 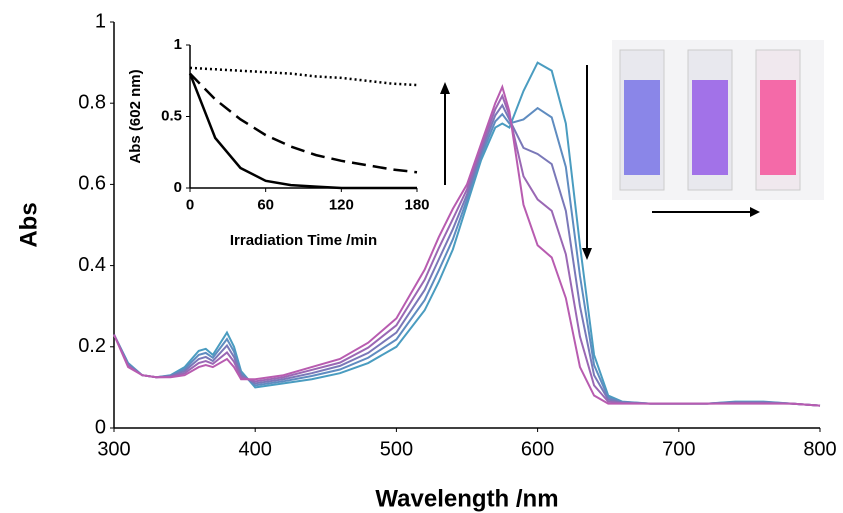 I want to click on y-tick-label: 0.8, so click(x=92, y=102).